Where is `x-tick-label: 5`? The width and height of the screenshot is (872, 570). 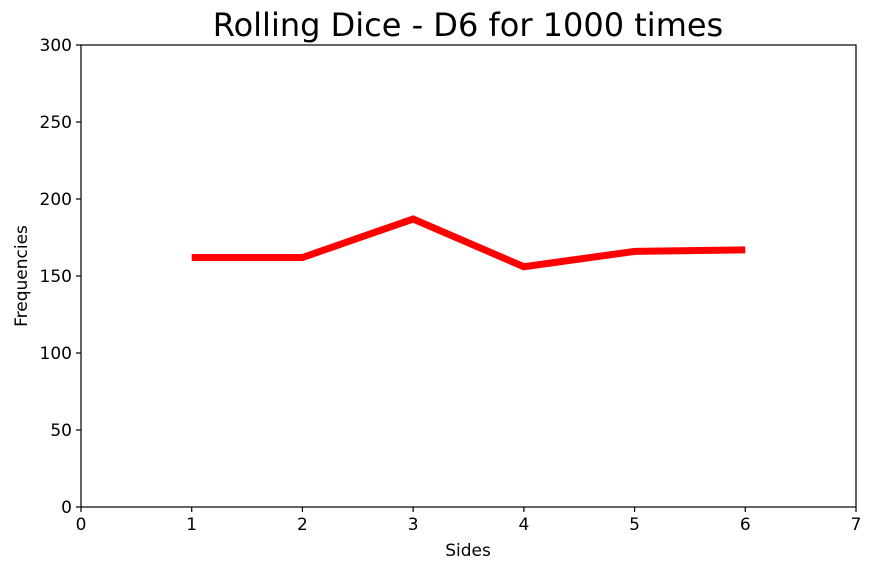 x-tick-label: 5 is located at coordinates (634, 525).